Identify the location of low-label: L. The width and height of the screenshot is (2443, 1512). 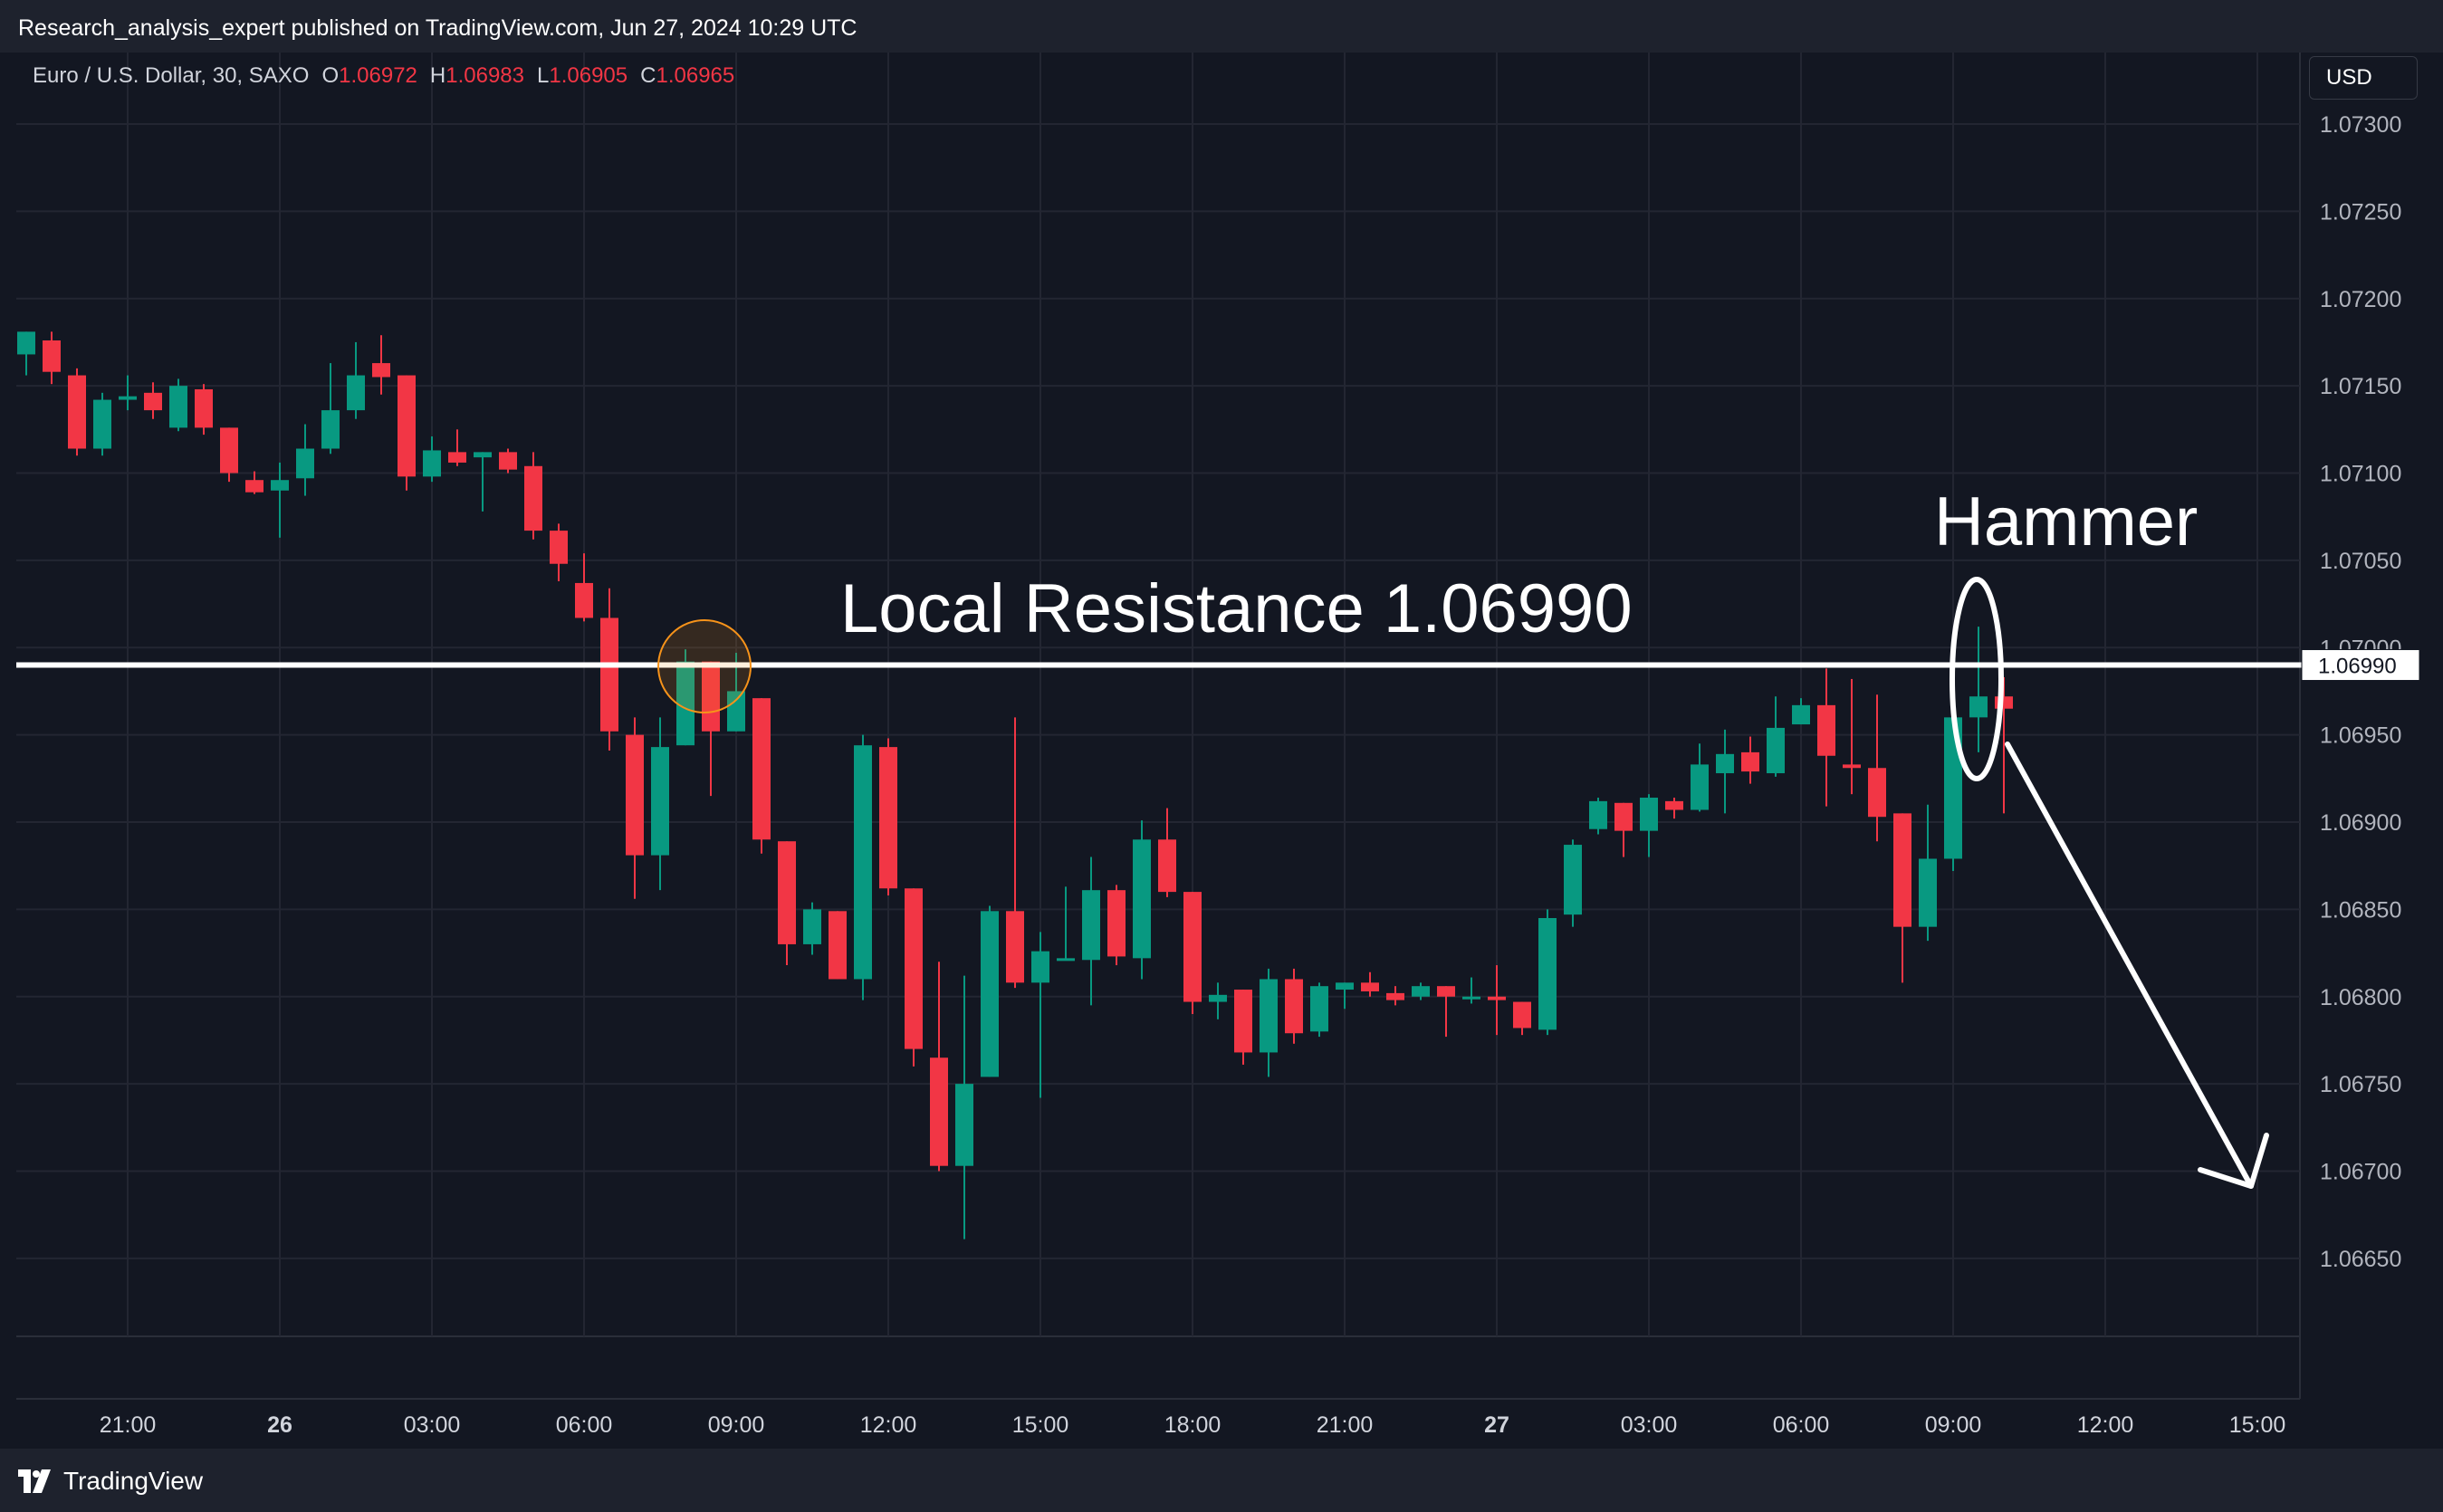
(543, 75).